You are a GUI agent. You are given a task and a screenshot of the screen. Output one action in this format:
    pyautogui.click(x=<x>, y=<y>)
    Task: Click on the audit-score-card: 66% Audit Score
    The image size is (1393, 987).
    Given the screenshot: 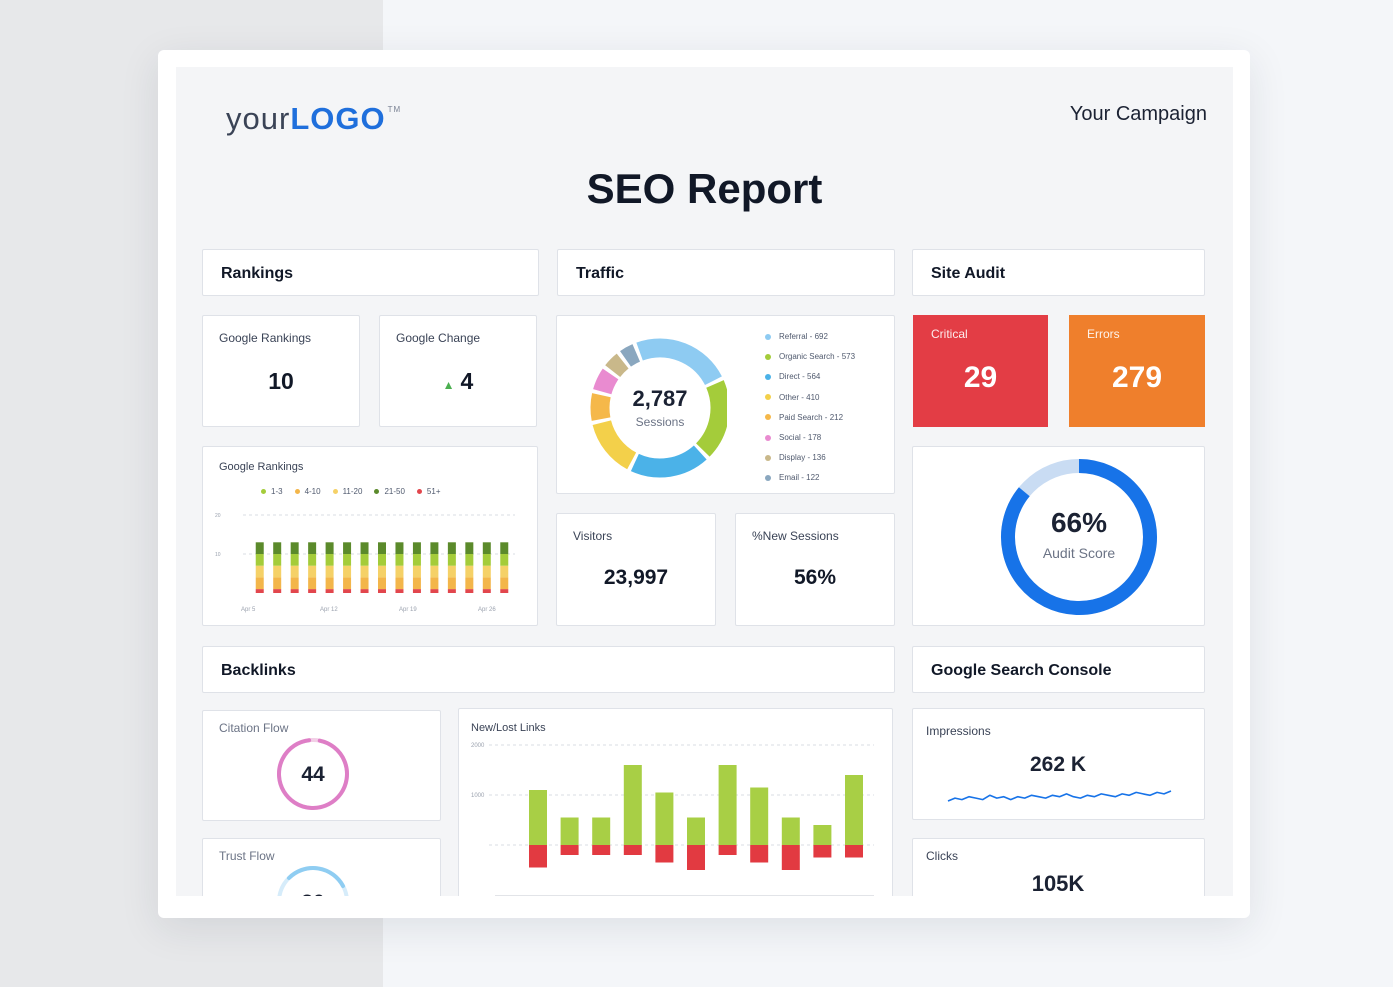 What is the action you would take?
    pyautogui.click(x=1058, y=536)
    